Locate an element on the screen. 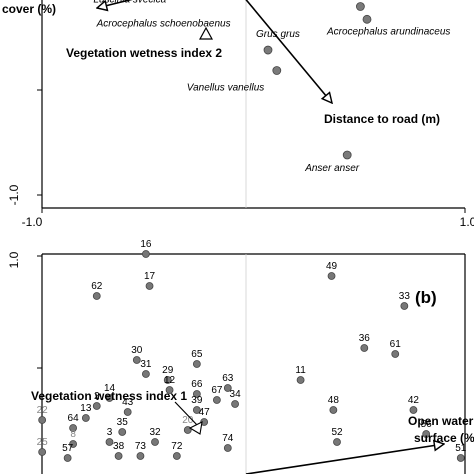  panel-b-site-label: 22 is located at coordinates (43, 410).